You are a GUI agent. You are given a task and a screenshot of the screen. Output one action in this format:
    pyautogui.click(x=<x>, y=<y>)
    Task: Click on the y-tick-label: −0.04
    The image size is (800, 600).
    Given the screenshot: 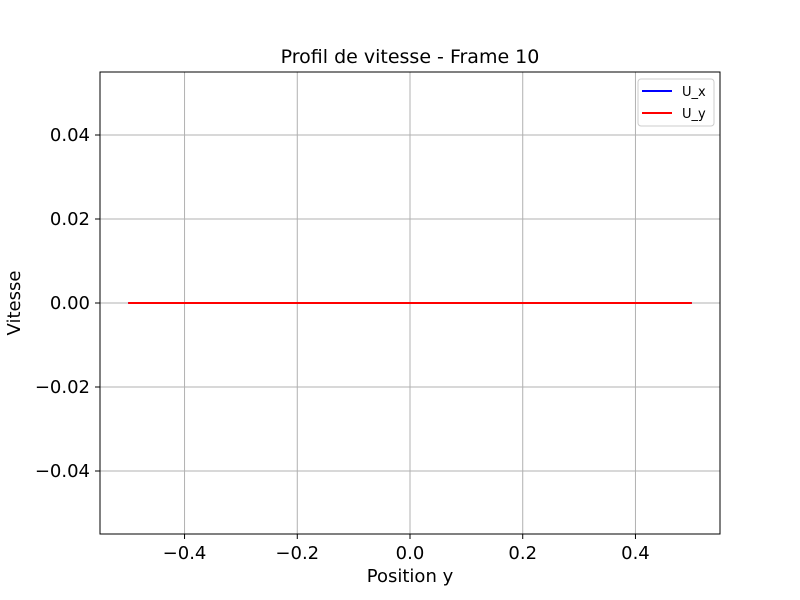 What is the action you would take?
    pyautogui.click(x=62, y=471)
    